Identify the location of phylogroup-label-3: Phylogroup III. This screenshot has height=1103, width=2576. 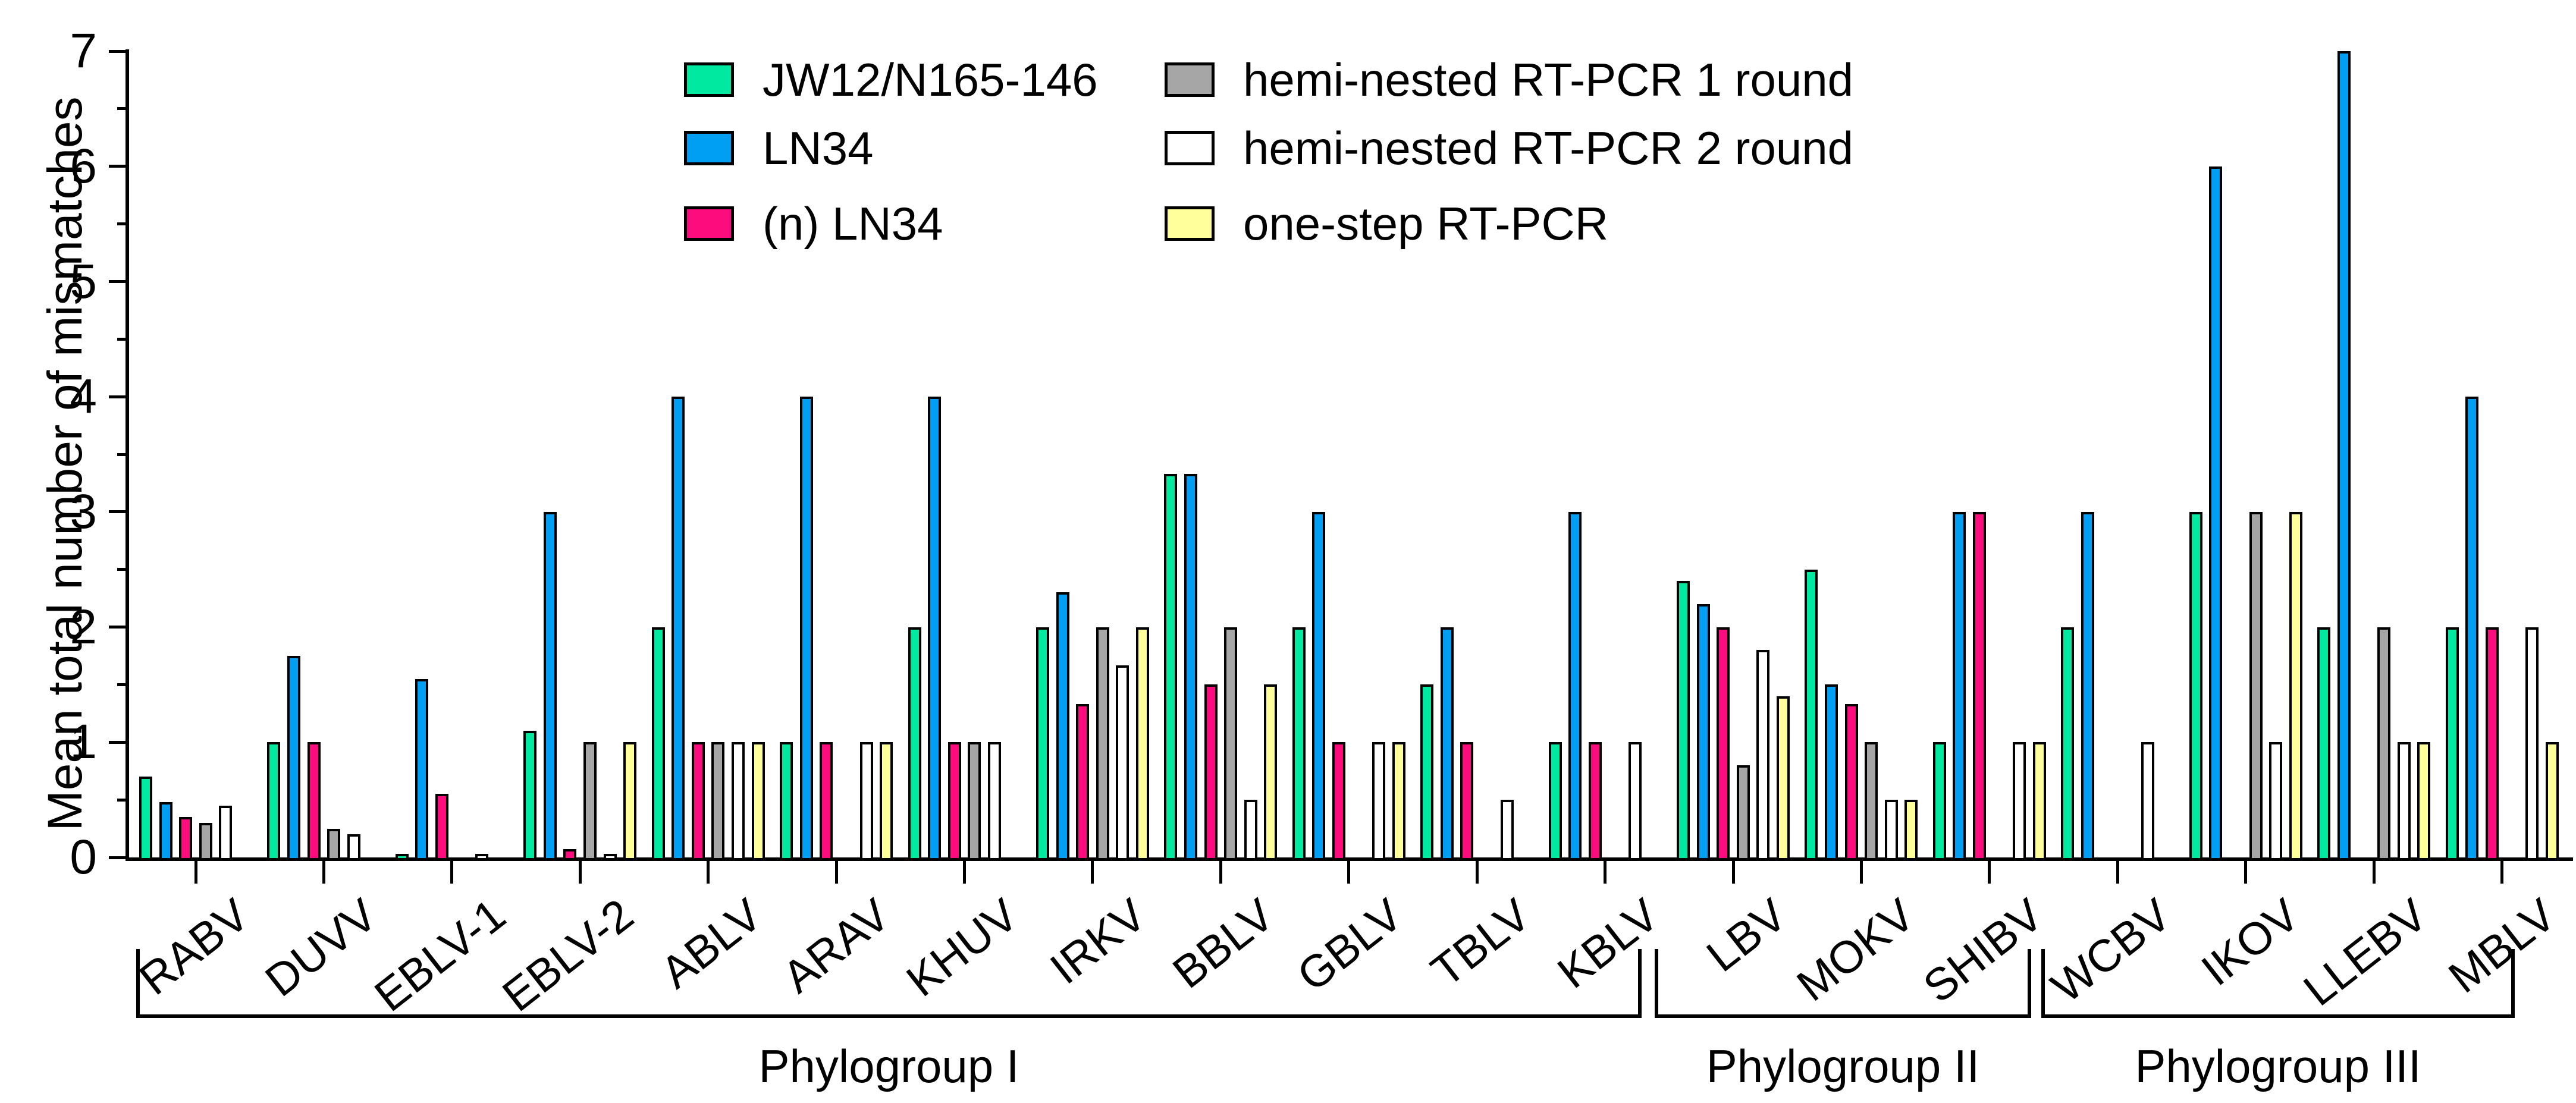
(2278, 1066).